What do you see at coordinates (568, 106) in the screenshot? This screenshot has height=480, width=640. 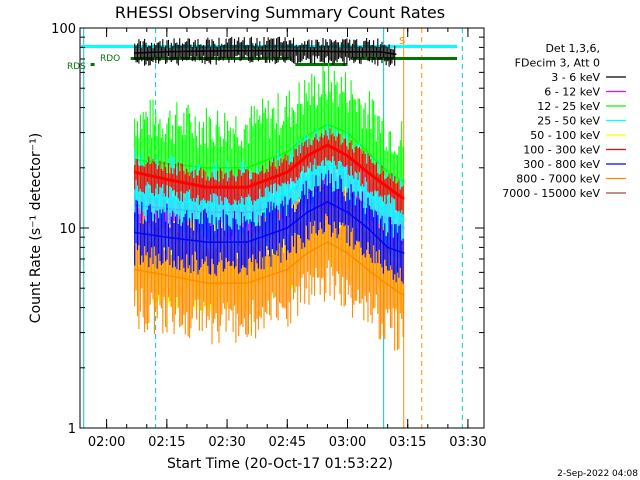 I see `legend-entry-label: 12 - 25 keV` at bounding box center [568, 106].